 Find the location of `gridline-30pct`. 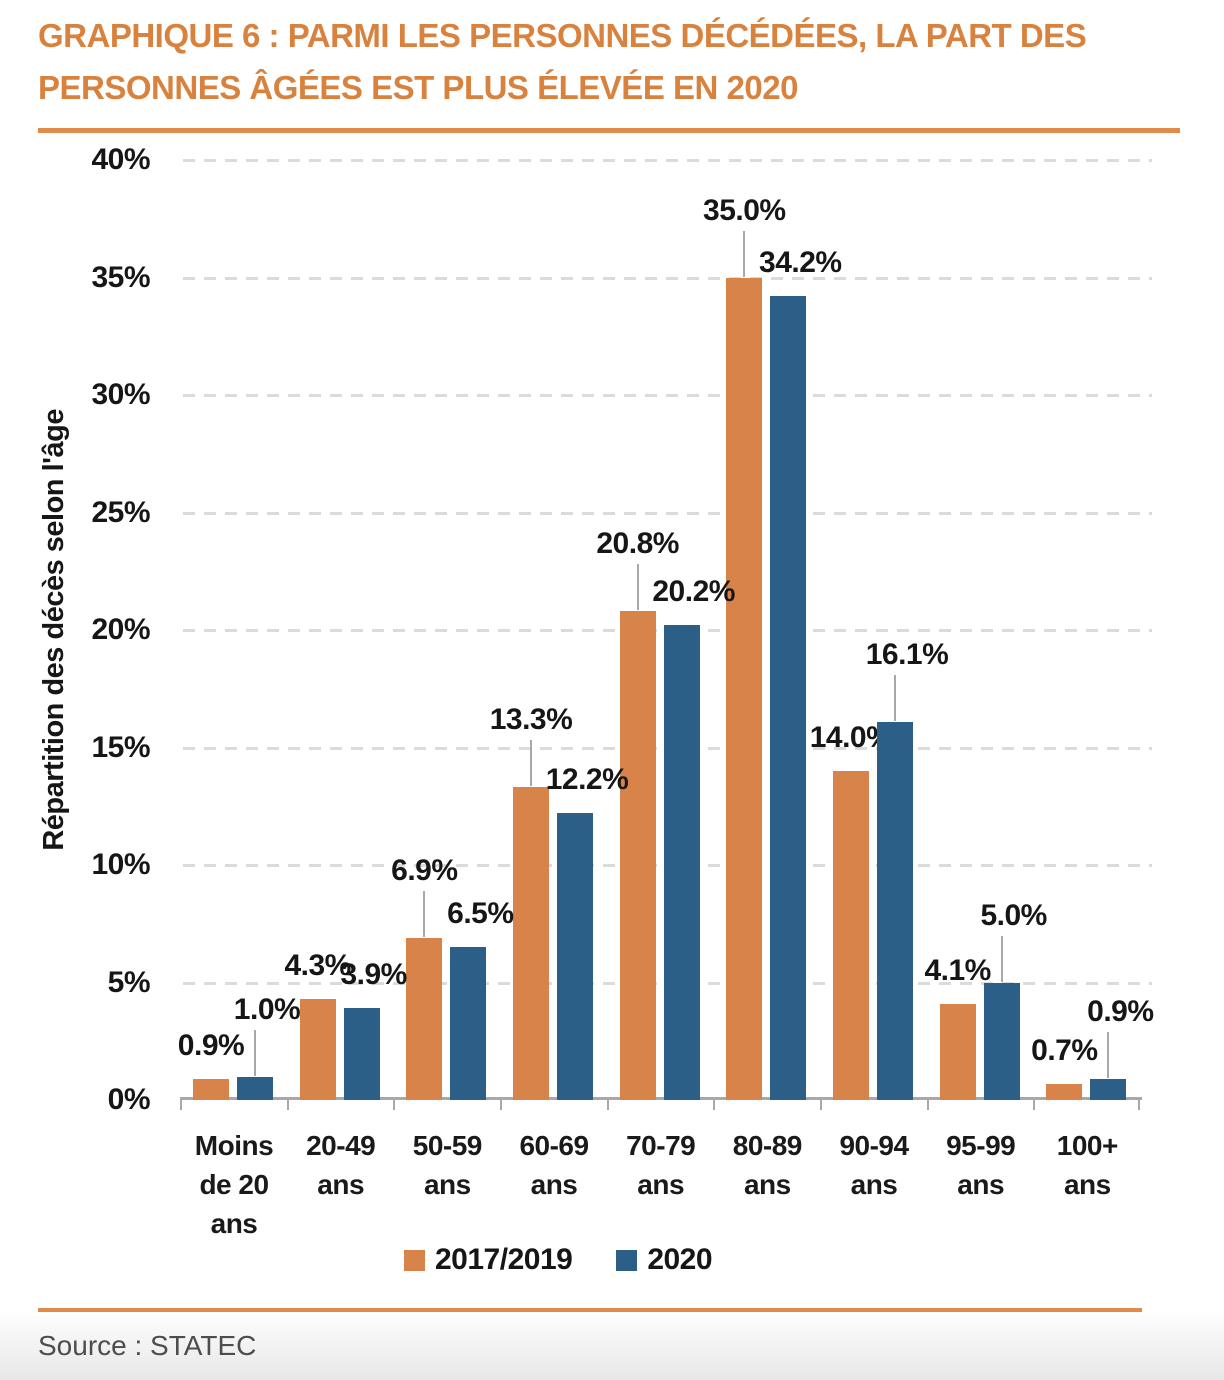

gridline-30pct is located at coordinates (667, 395).